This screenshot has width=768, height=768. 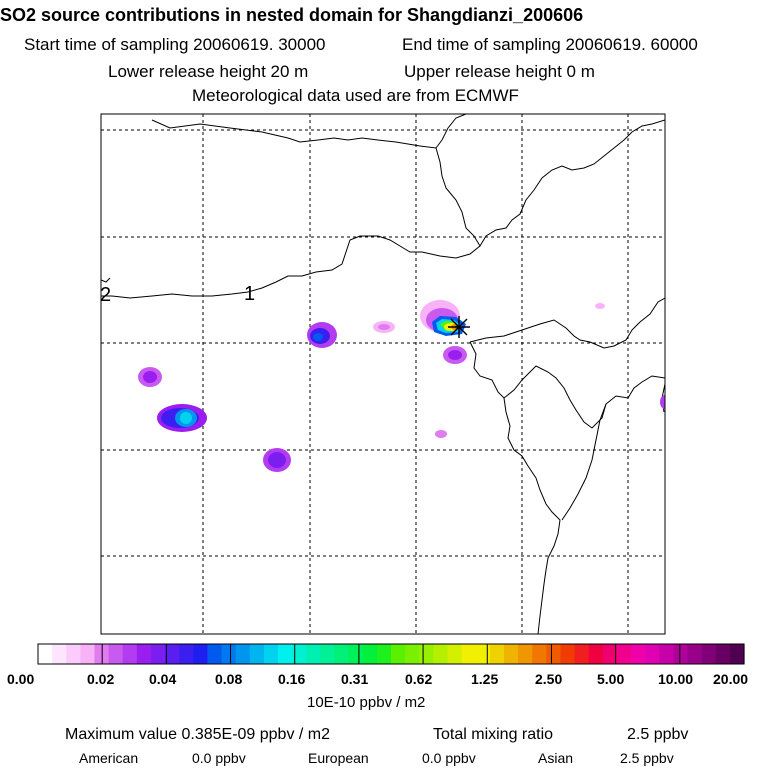 What do you see at coordinates (449, 758) in the screenshot?
I see `region-value: 0.0 ppbv` at bounding box center [449, 758].